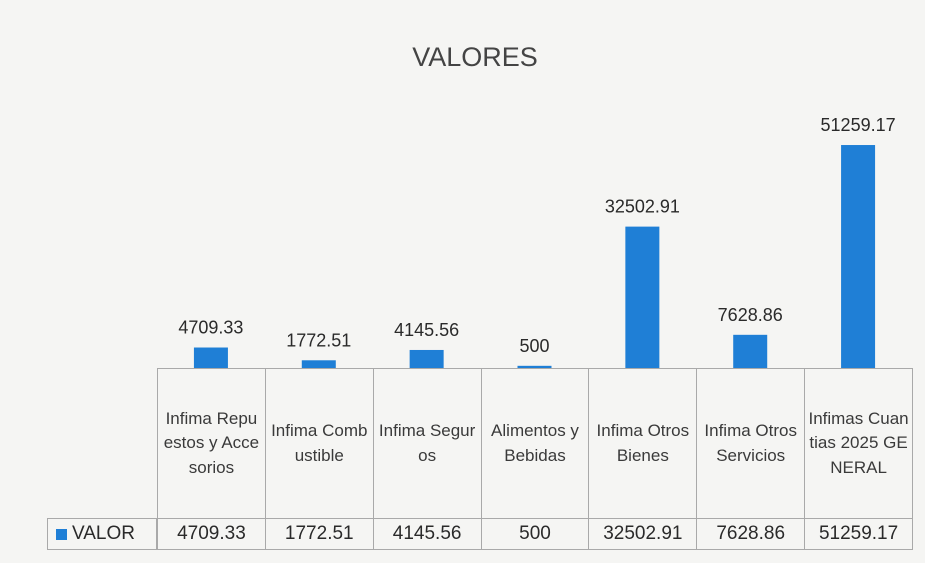 The height and width of the screenshot is (563, 925). What do you see at coordinates (534, 346) in the screenshot?
I see `data-label: 500` at bounding box center [534, 346].